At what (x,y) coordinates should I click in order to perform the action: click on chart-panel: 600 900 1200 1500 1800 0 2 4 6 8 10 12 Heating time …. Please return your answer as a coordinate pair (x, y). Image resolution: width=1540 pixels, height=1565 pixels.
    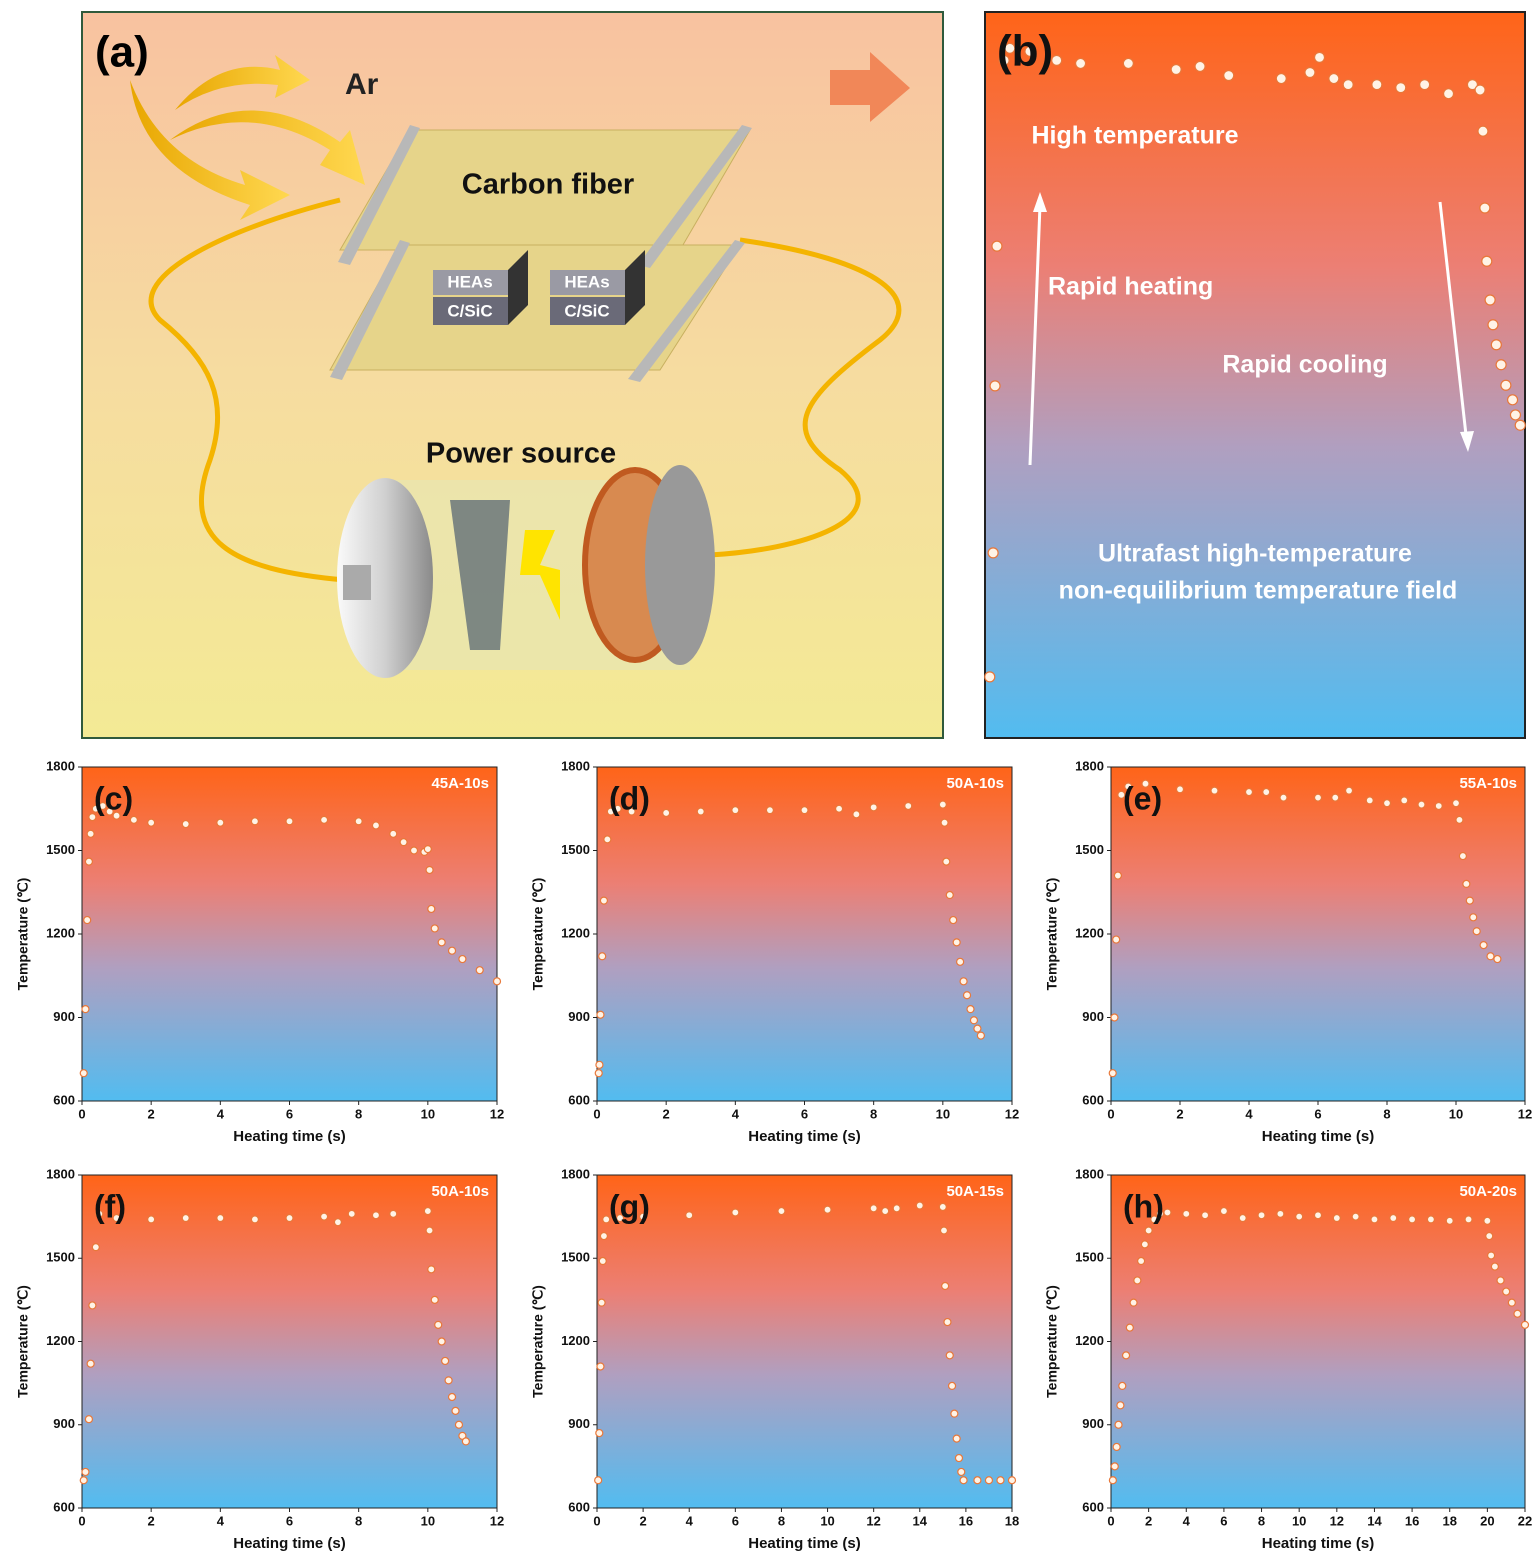
    Looking at the image, I should click on (260, 1359).